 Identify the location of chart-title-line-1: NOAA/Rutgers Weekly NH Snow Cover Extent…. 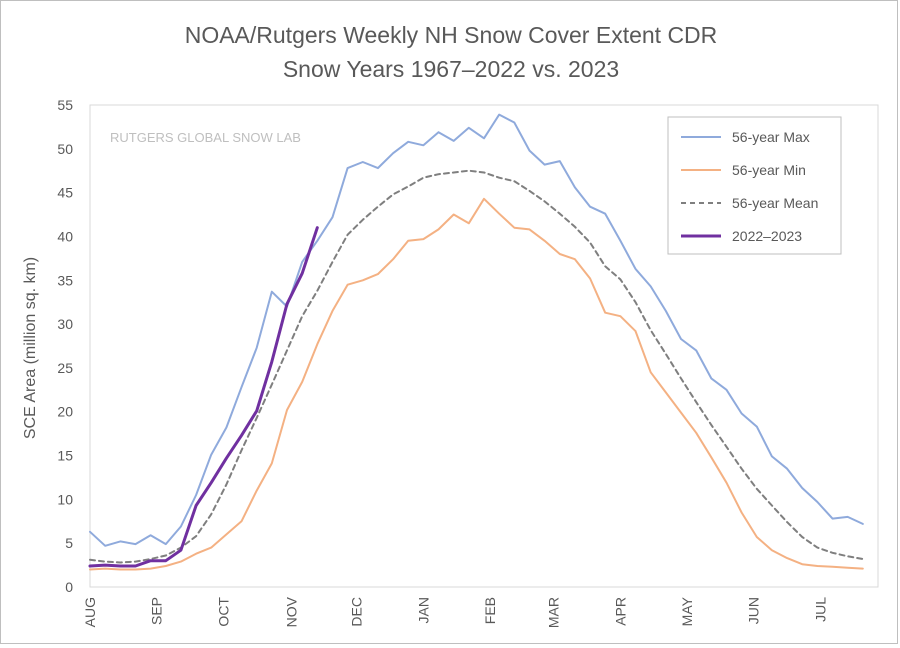
(451, 35).